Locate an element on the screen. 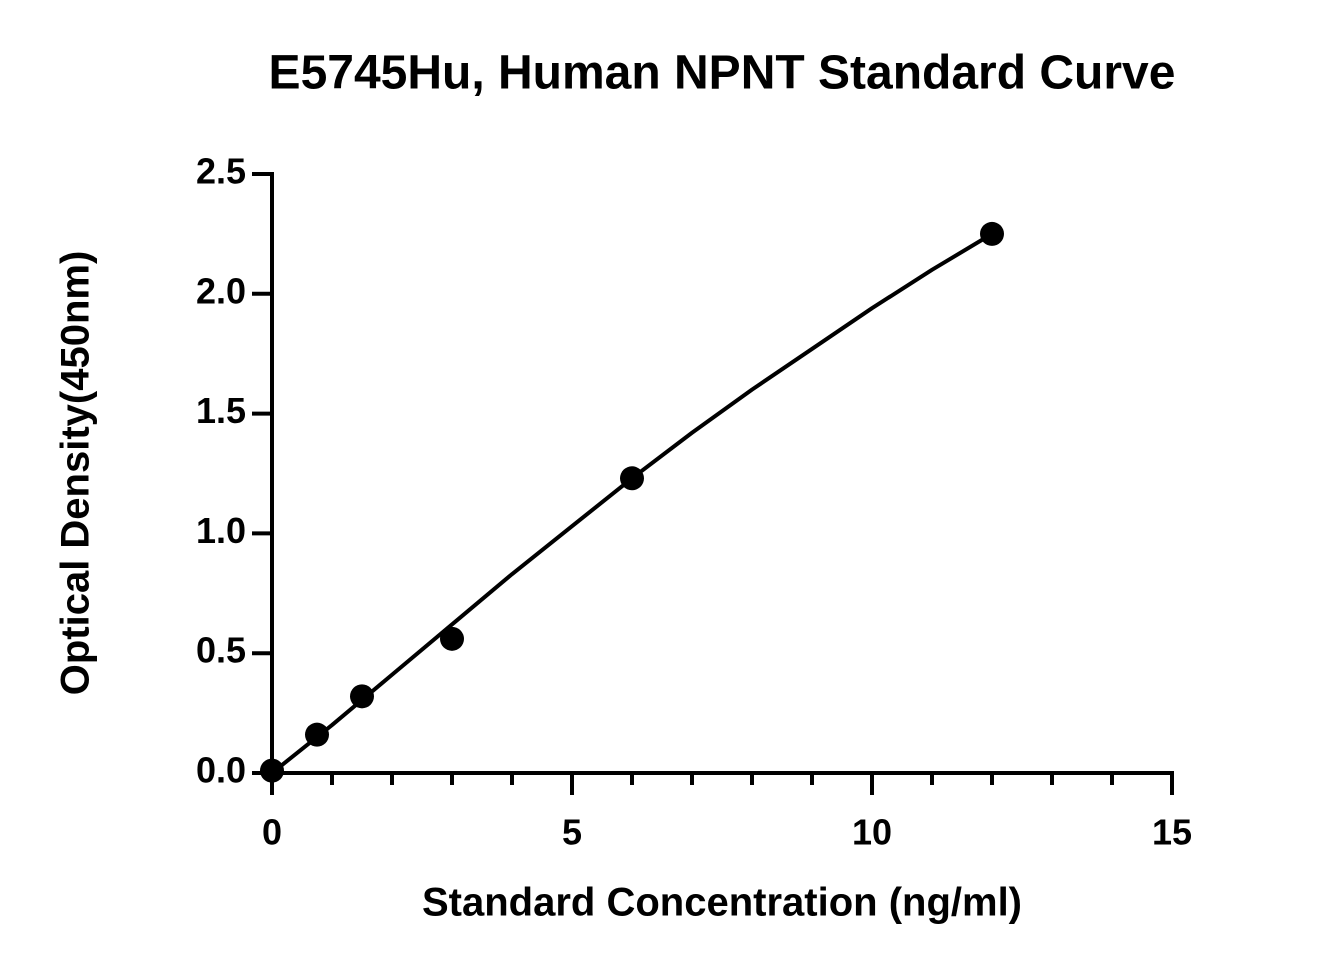  y-axis-label: Optical Density(450nm) is located at coordinates (76, 473).